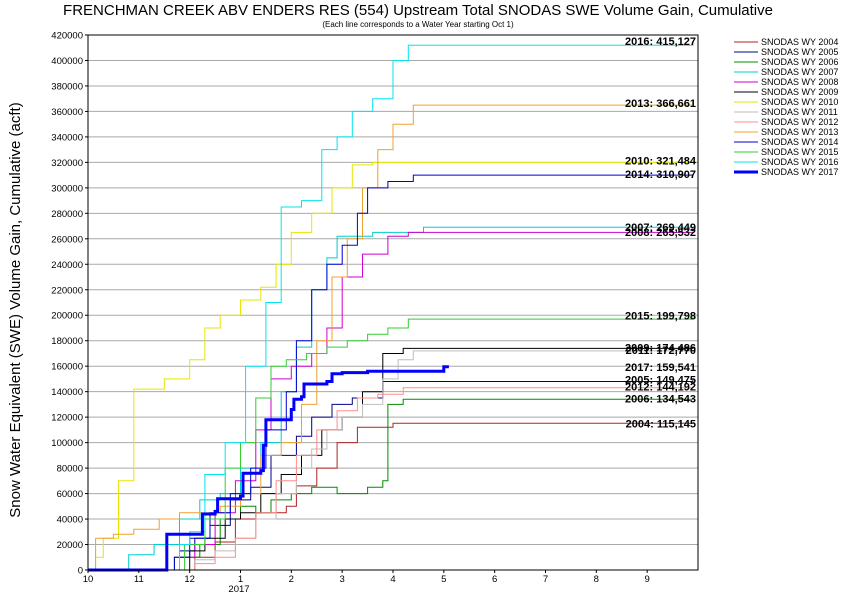  Describe the element at coordinates (189, 579) in the screenshot. I see `x-tick-label: 12` at that location.